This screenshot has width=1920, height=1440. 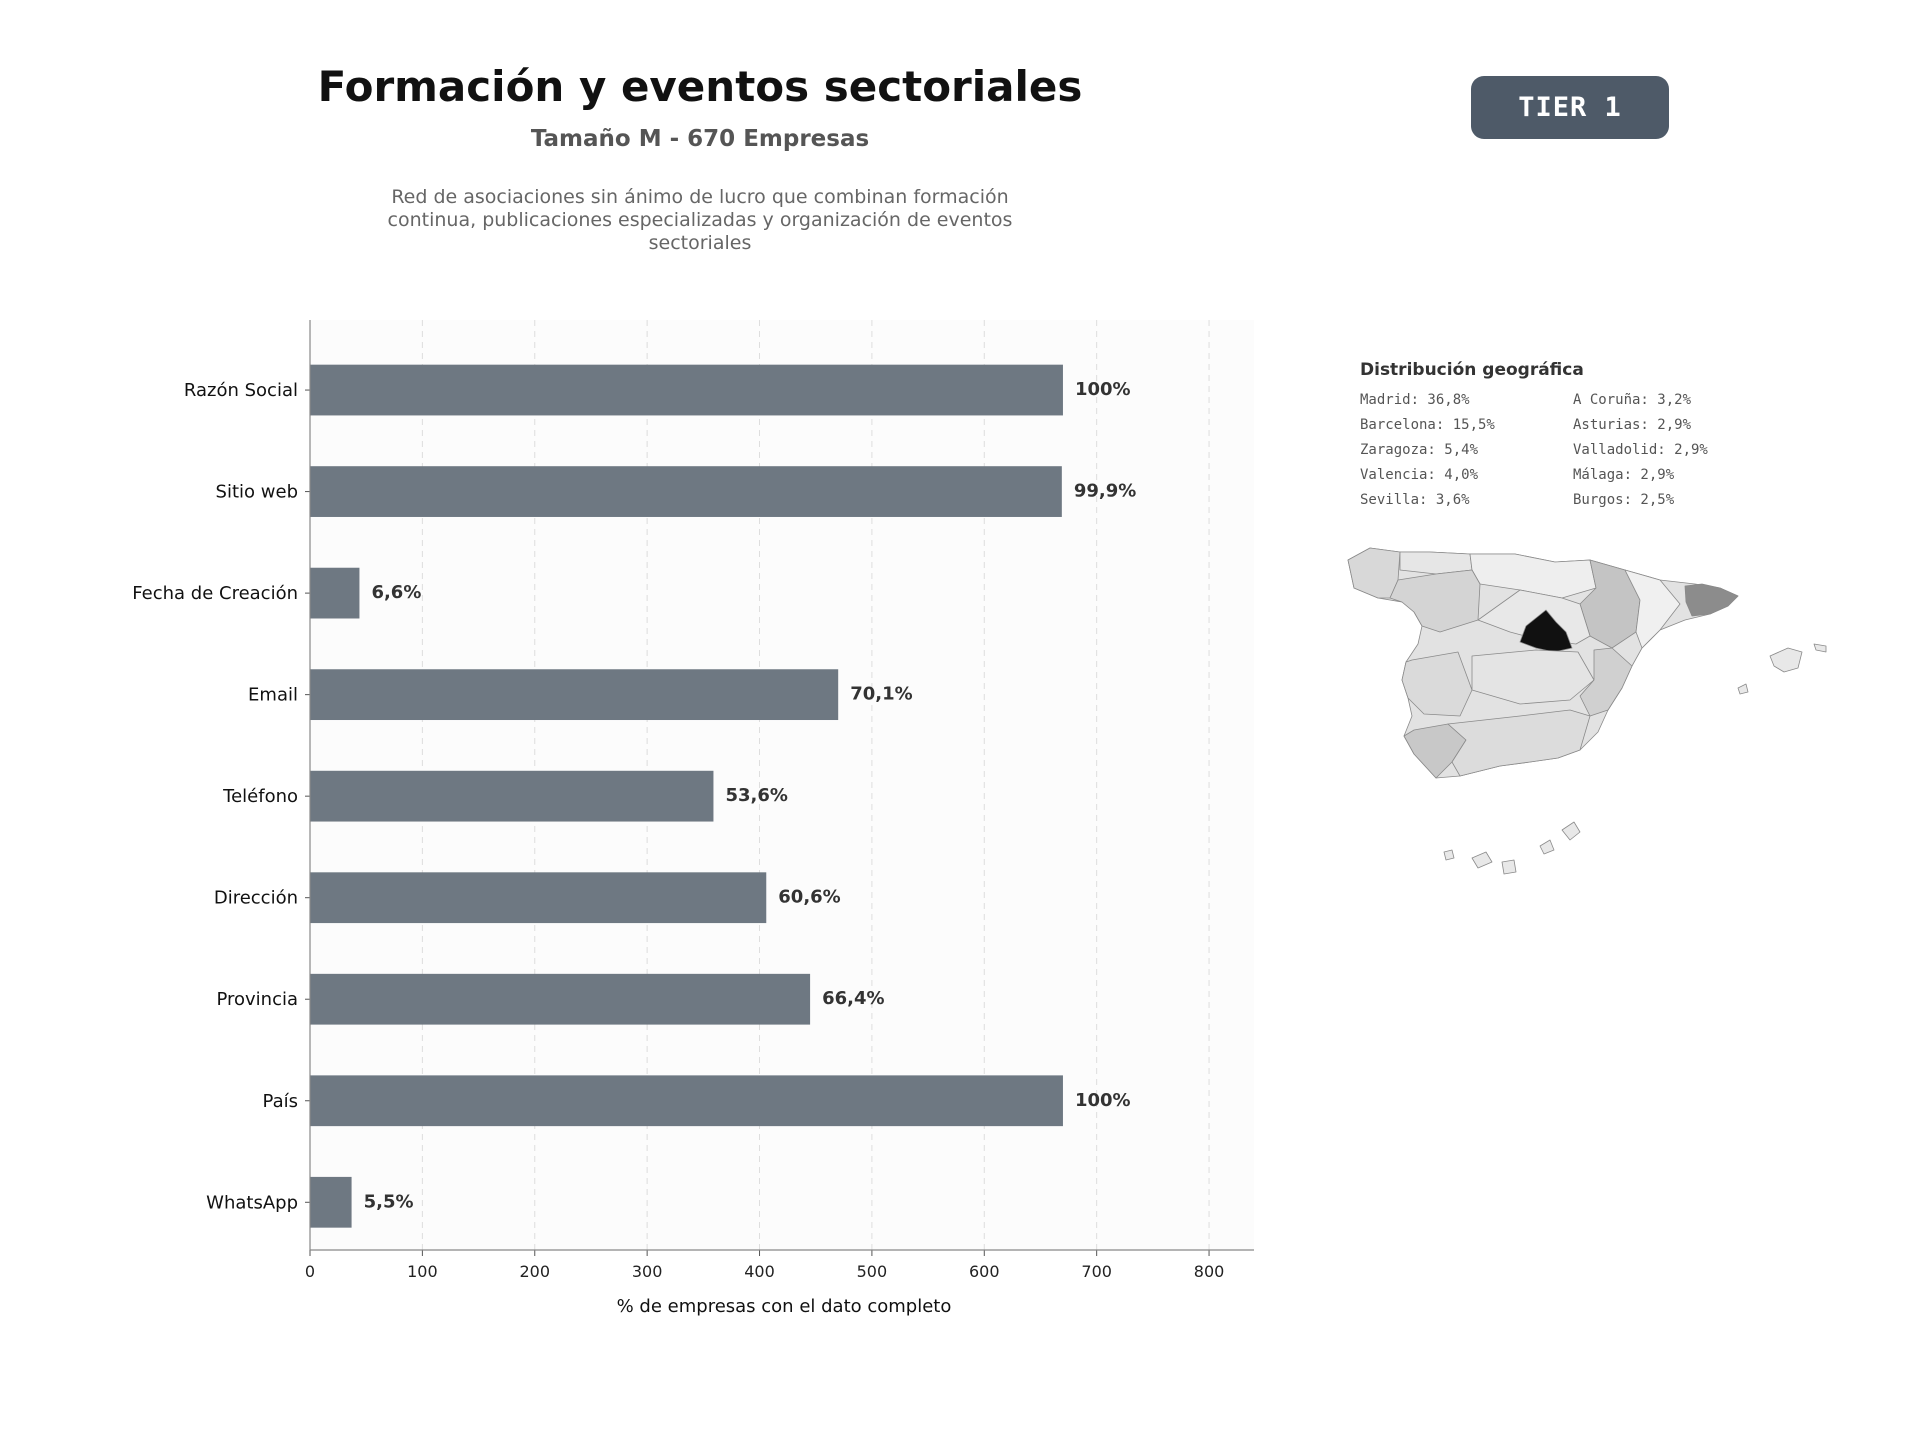 What do you see at coordinates (1105, 491) in the screenshot?
I see `data-label: 99,9%` at bounding box center [1105, 491].